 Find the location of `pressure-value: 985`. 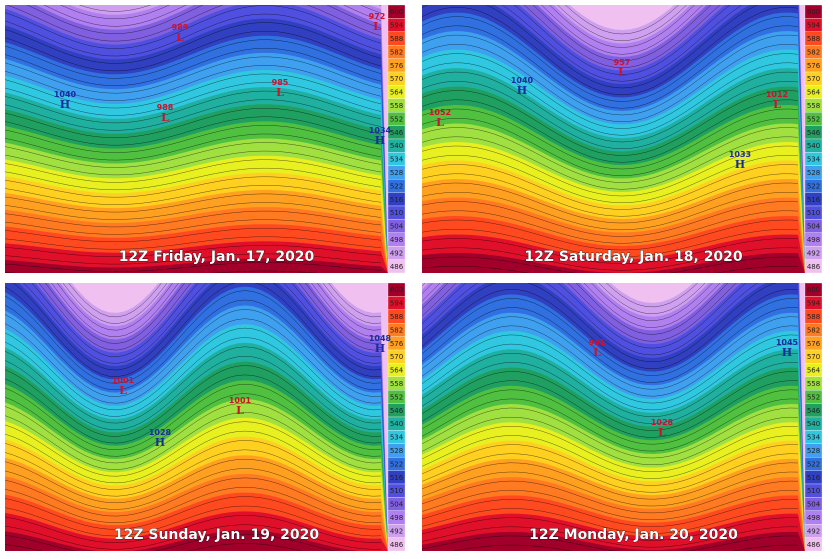

pressure-value: 985 is located at coordinates (280, 82).